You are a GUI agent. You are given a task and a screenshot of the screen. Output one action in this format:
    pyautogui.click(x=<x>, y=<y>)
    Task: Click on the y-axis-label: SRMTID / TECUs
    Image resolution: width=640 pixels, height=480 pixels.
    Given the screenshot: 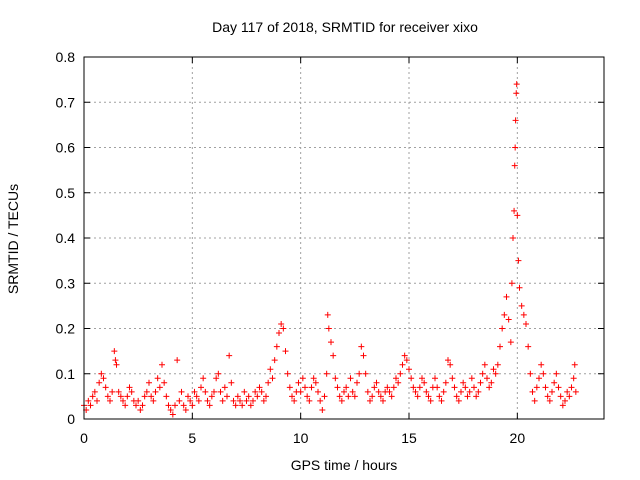 What is the action you would take?
    pyautogui.click(x=13, y=239)
    